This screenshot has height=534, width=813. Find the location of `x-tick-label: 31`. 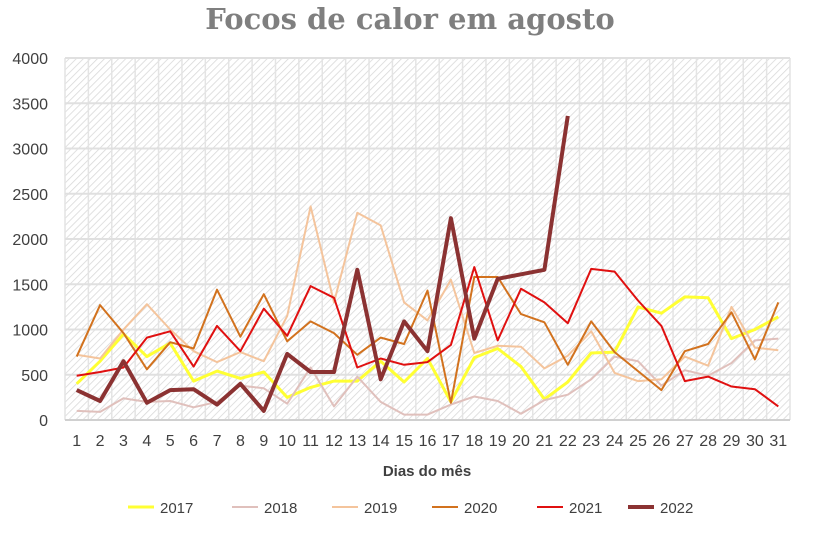

x-tick-label: 31 is located at coordinates (778, 441).